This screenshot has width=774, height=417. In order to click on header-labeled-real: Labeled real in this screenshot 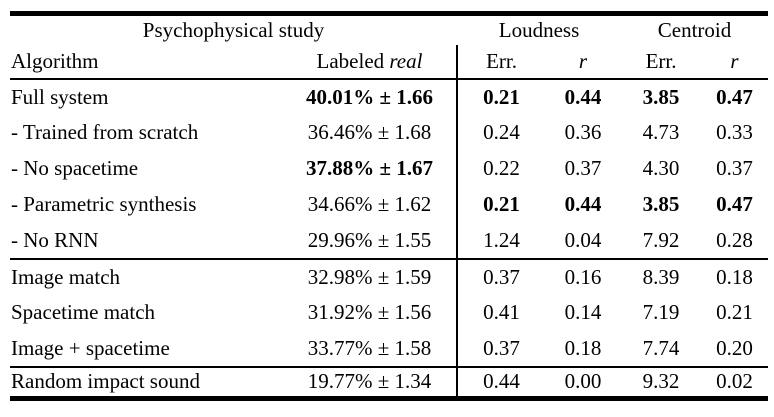, I will do `click(370, 62)`.